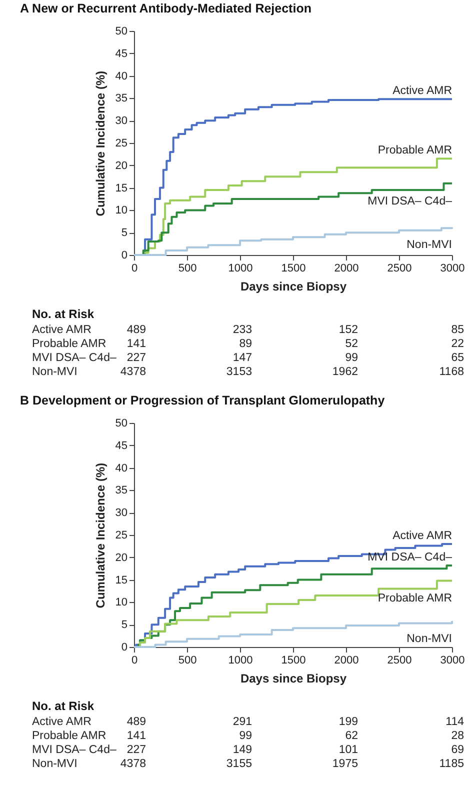 The image size is (474, 801). What do you see at coordinates (351, 736) in the screenshot?
I see `text: 62` at bounding box center [351, 736].